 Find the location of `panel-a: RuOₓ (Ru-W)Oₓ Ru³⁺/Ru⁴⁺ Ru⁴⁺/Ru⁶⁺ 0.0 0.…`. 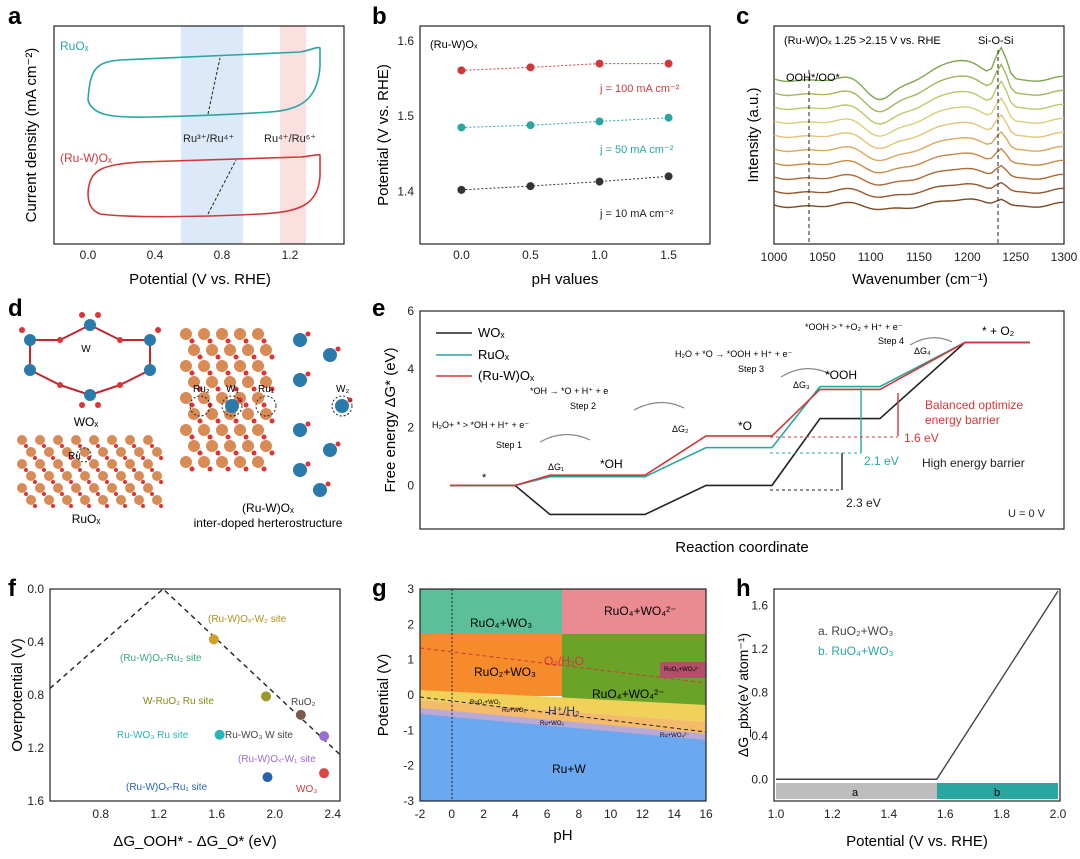

panel-a: RuOₓ (Ru-W)Oₓ Ru³⁺/Ru⁴⁺ Ru⁴⁺/Ru⁶⁺ 0.0 0.… is located at coordinates (184, 156).